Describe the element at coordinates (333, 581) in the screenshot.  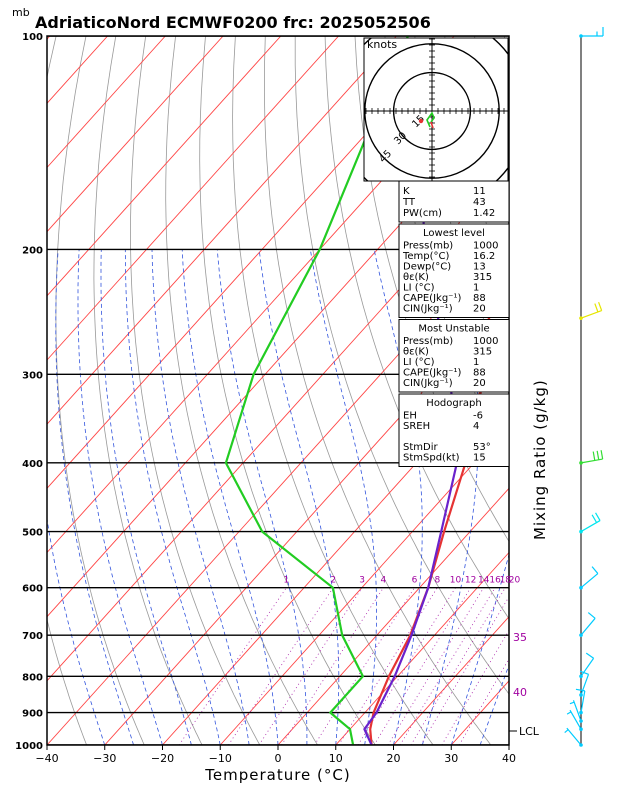
I see `mixing-ratio-label: 2` at that location.